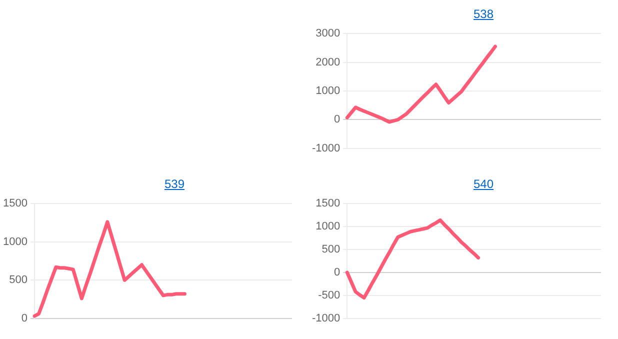  What do you see at coordinates (329, 295) in the screenshot?
I see `y-tick-label: -500` at bounding box center [329, 295].